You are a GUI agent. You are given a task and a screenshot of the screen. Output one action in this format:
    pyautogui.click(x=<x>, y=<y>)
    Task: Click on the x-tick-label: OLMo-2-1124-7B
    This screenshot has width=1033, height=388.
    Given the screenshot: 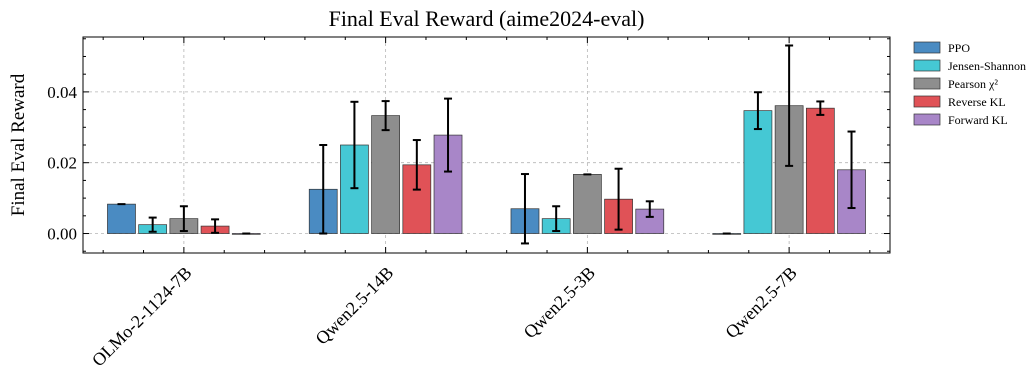 What is the action you would take?
    pyautogui.click(x=142, y=317)
    